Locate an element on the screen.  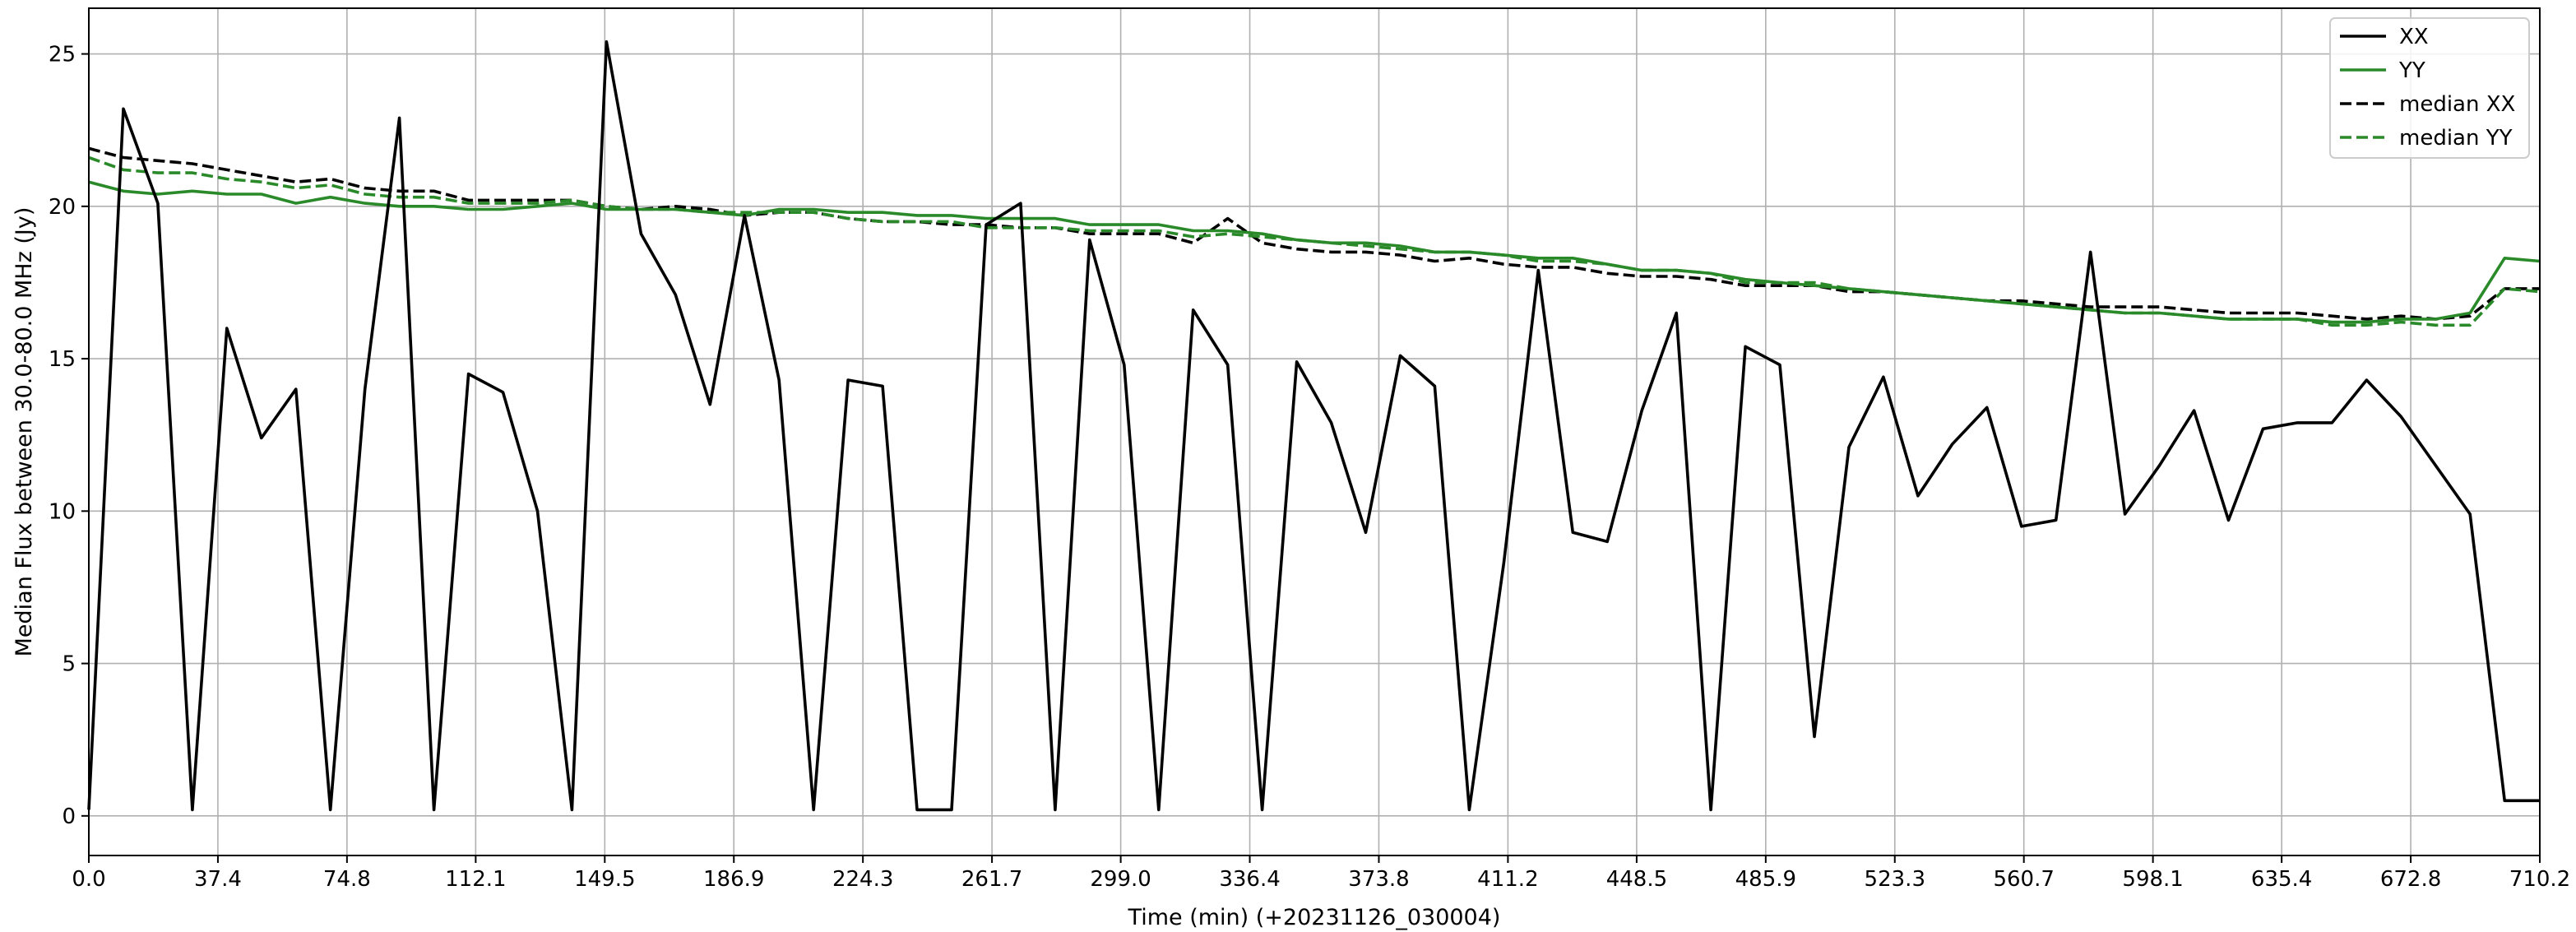
x-tick-label: 373.8 is located at coordinates (1379, 879).